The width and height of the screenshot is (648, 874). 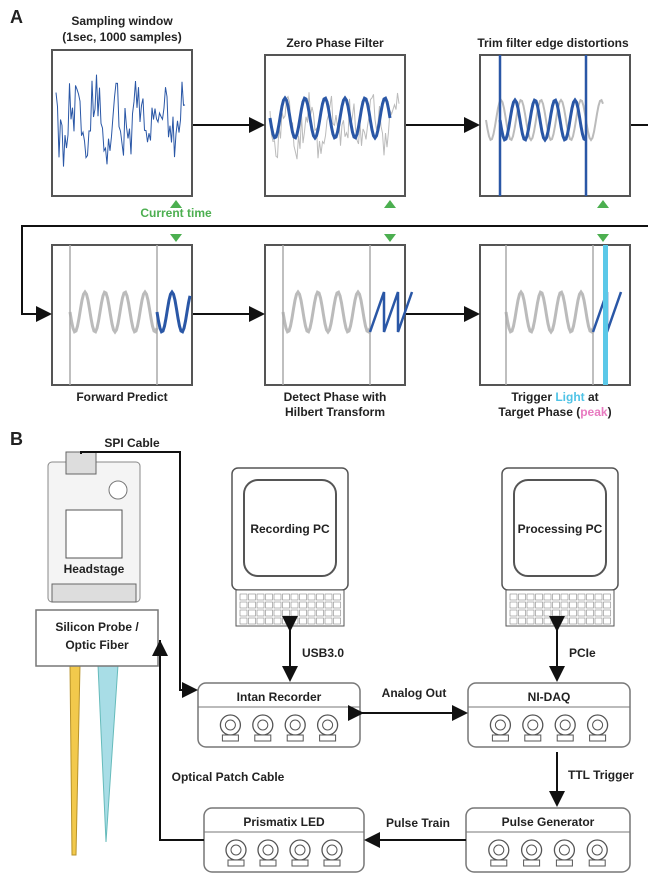 What do you see at coordinates (389, 221) in the screenshot?
I see `time-markers` at bounding box center [389, 221].